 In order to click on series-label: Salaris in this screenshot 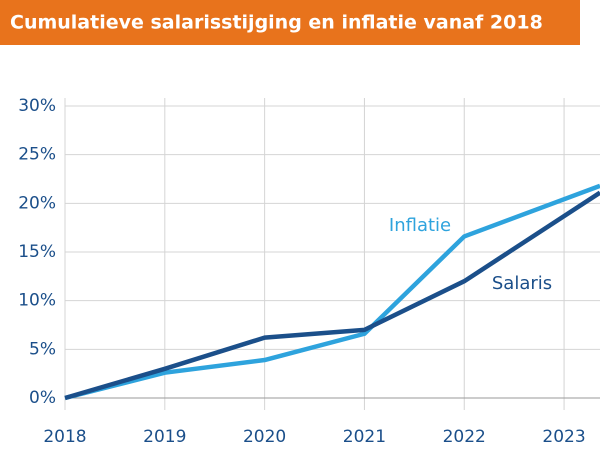, I will do `click(522, 283)`.